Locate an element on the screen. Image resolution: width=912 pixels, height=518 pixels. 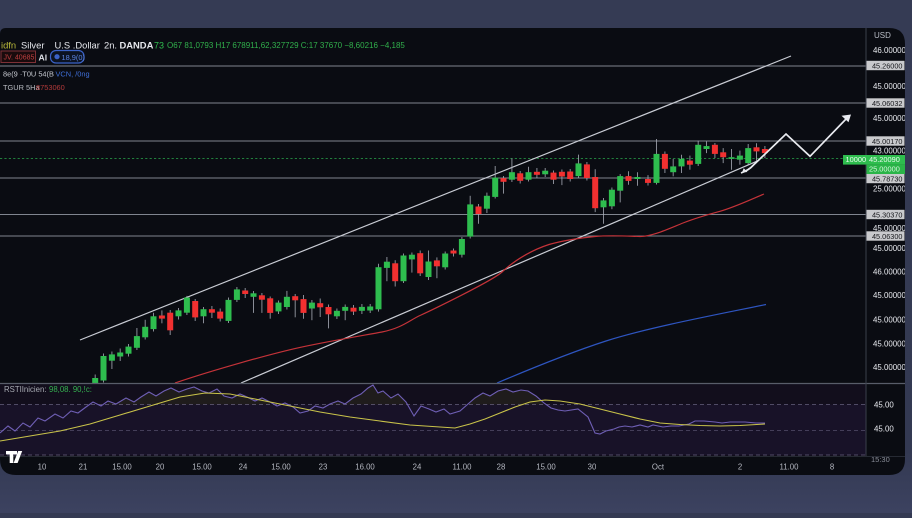
svg-text: 15:30 is located at coordinates (880, 459).